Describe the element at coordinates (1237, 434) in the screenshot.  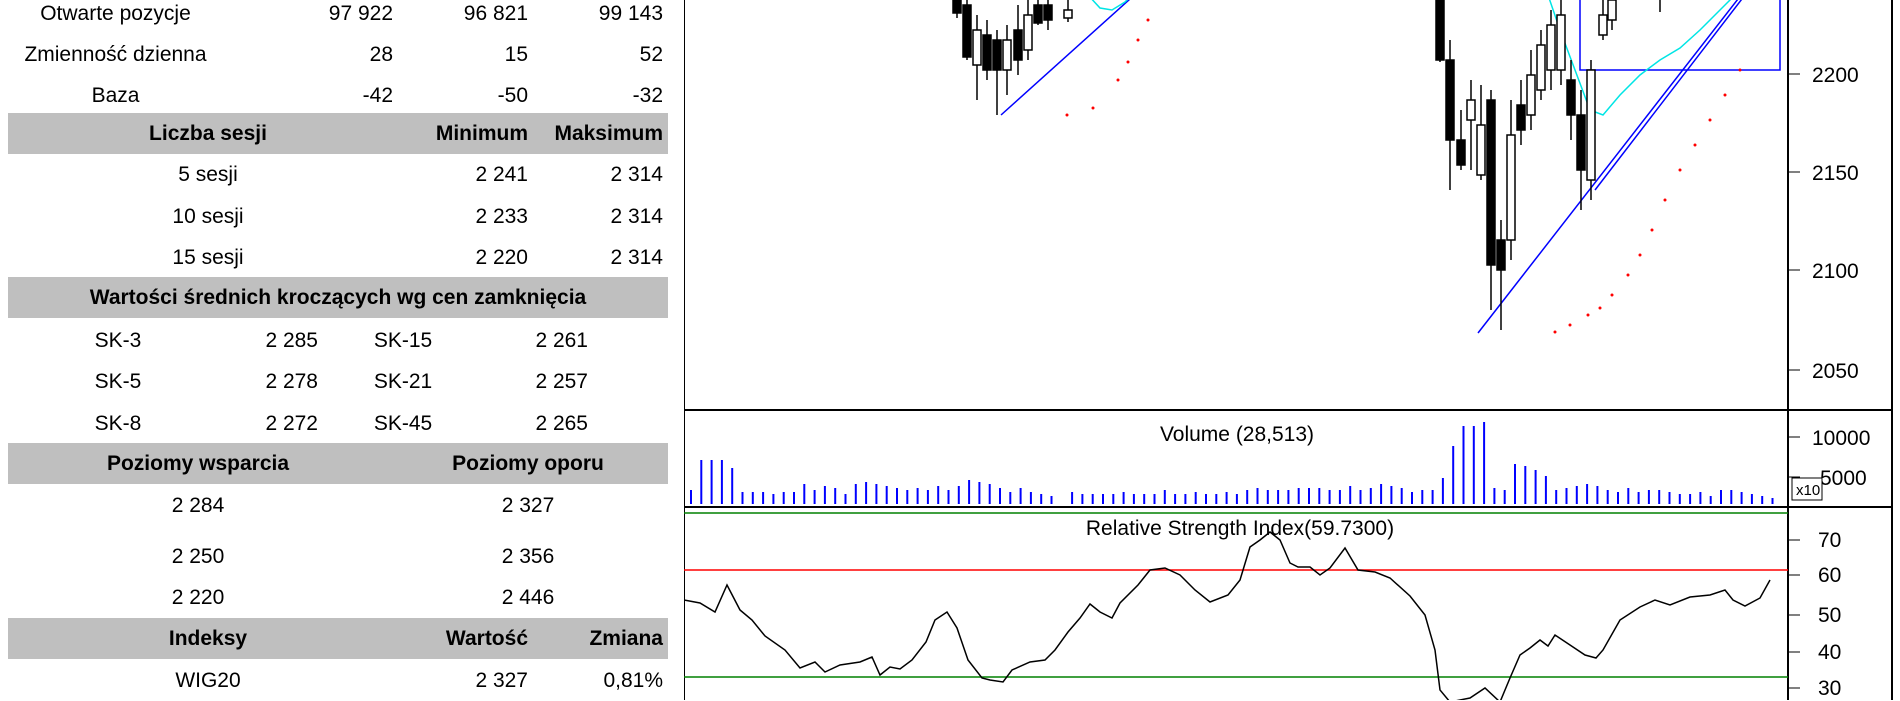
I see `volume-title: Volume (28,513)` at that location.